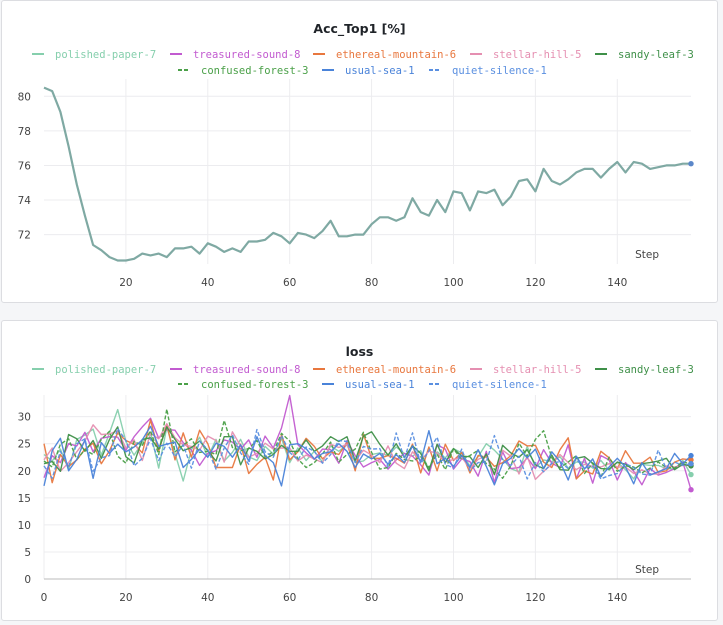 The width and height of the screenshot is (723, 625). What do you see at coordinates (24, 445) in the screenshot?
I see `loss-ytick-25: 25` at bounding box center [24, 445].